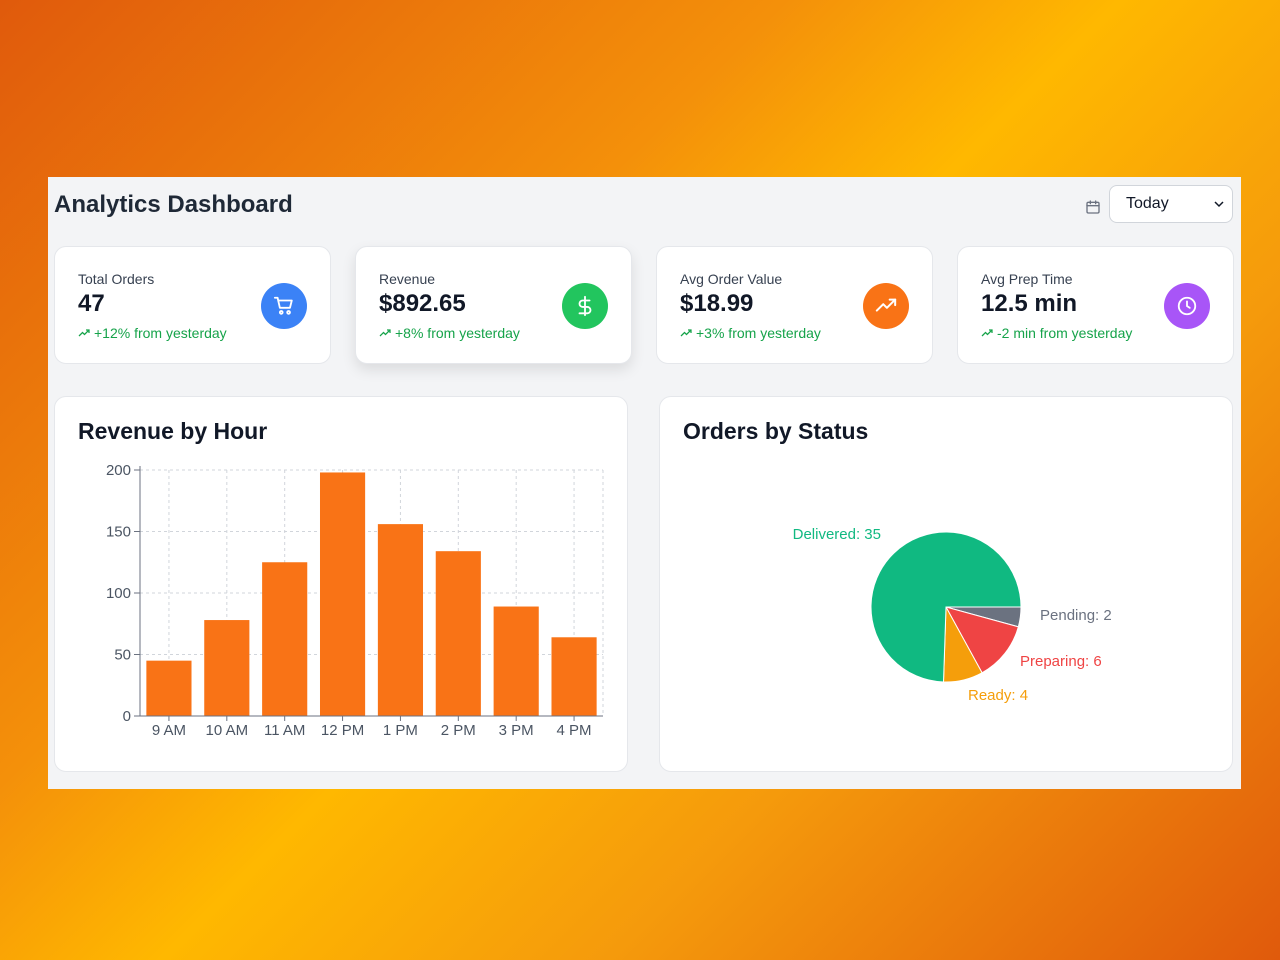 Image resolution: width=1280 pixels, height=960 pixels. I want to click on pie-label-delivered: Delivered: 35, so click(837, 534).